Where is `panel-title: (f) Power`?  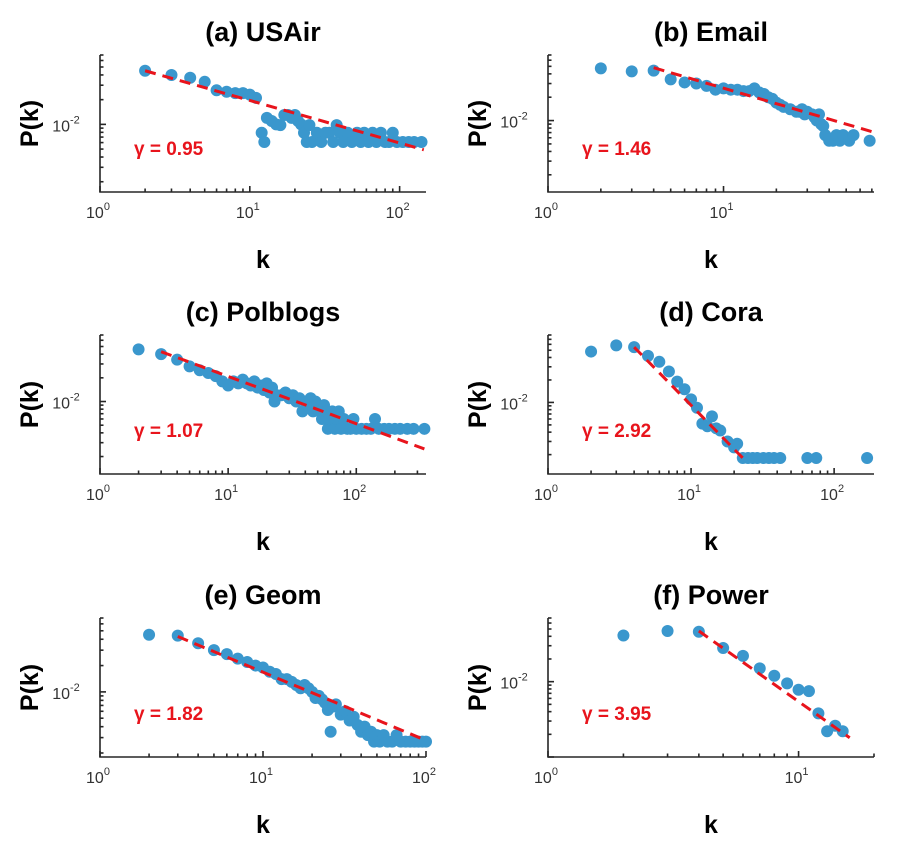
panel-title: (f) Power is located at coordinates (711, 595).